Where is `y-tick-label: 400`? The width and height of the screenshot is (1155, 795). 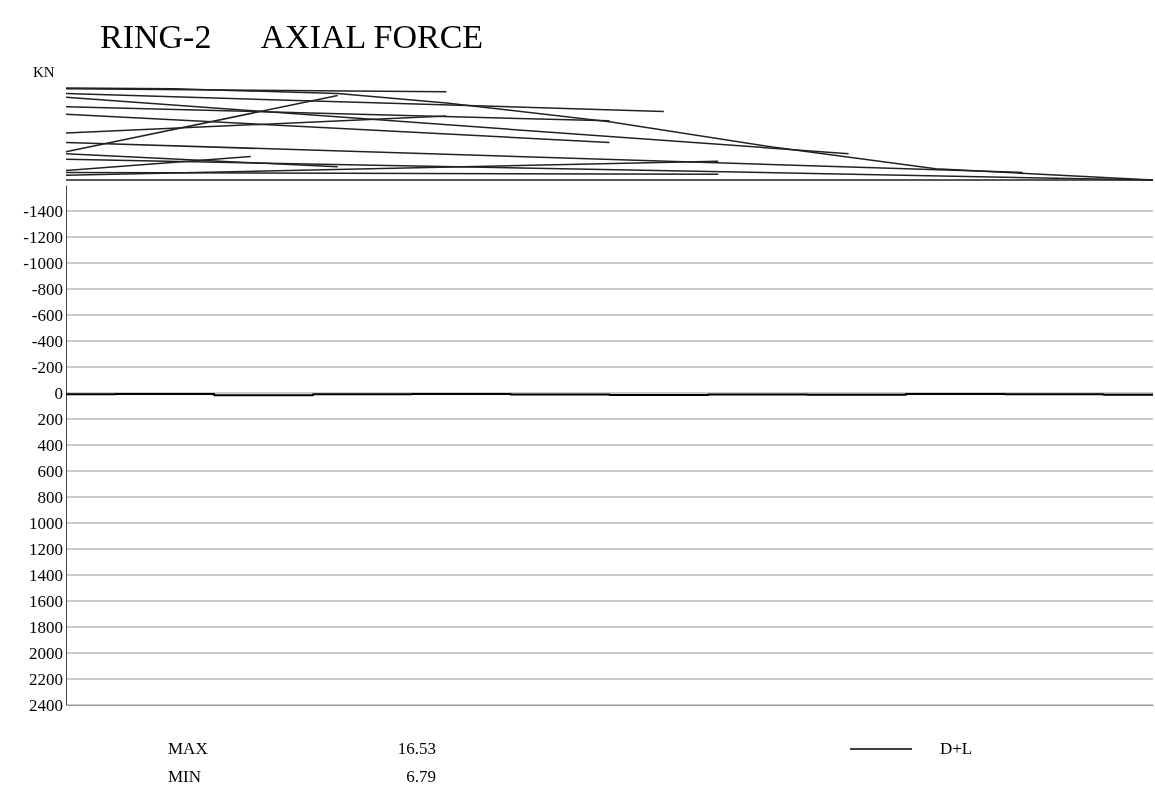
y-tick-label: 400 is located at coordinates (50, 445).